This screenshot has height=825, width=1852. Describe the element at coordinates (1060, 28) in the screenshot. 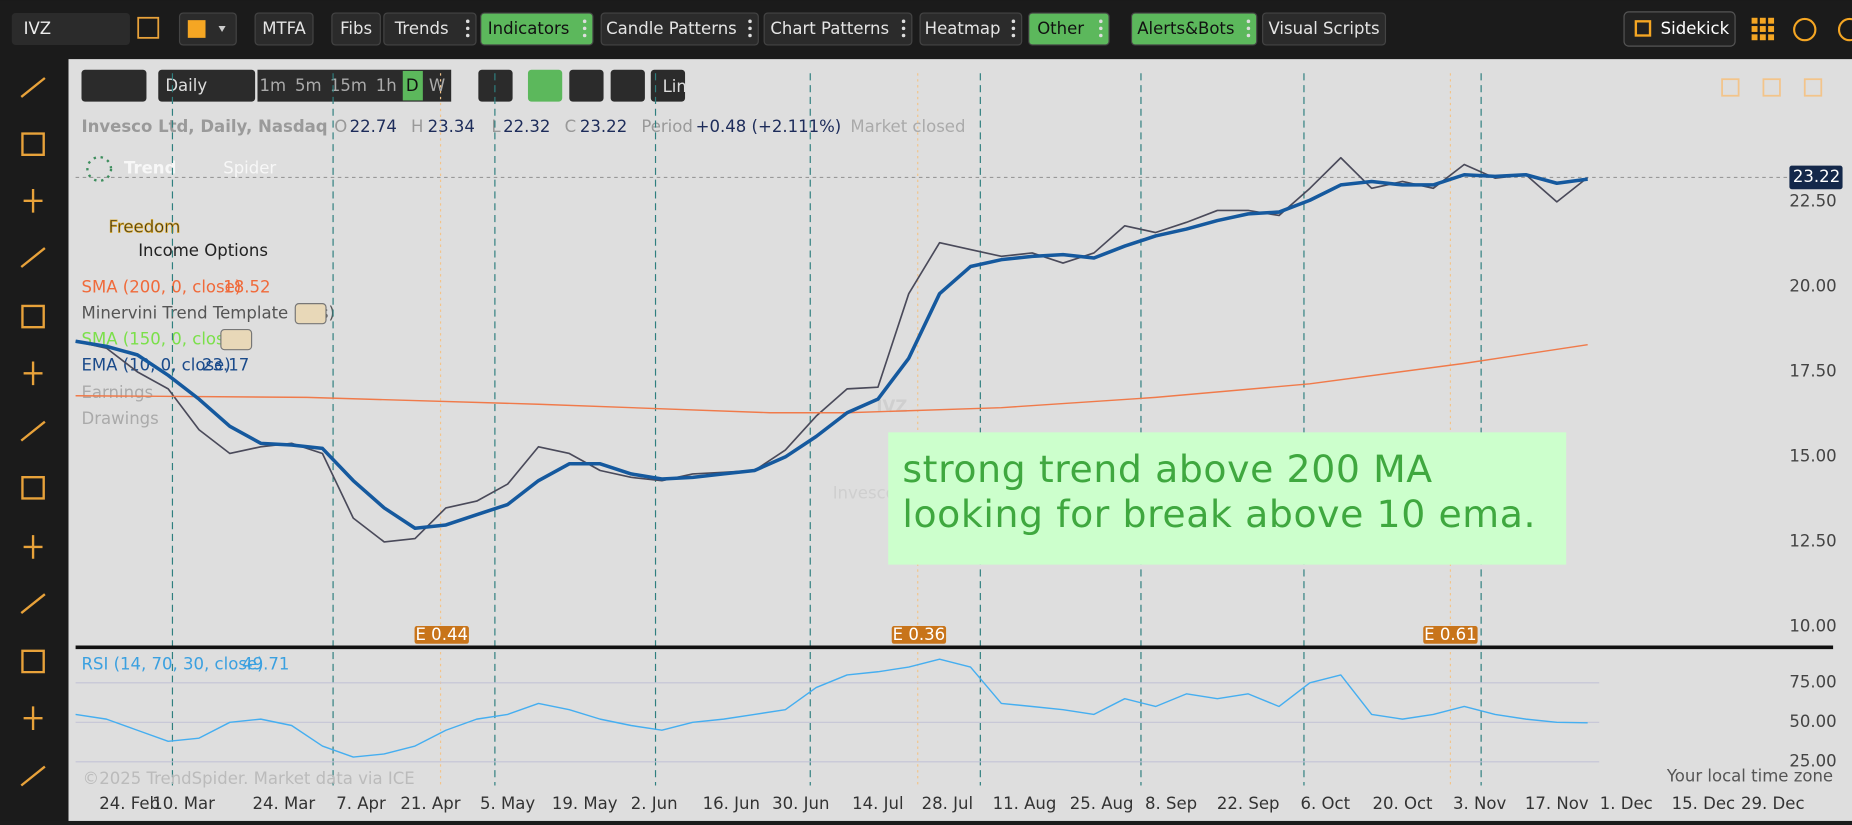

I see `toolbar-button-label: Other` at that location.